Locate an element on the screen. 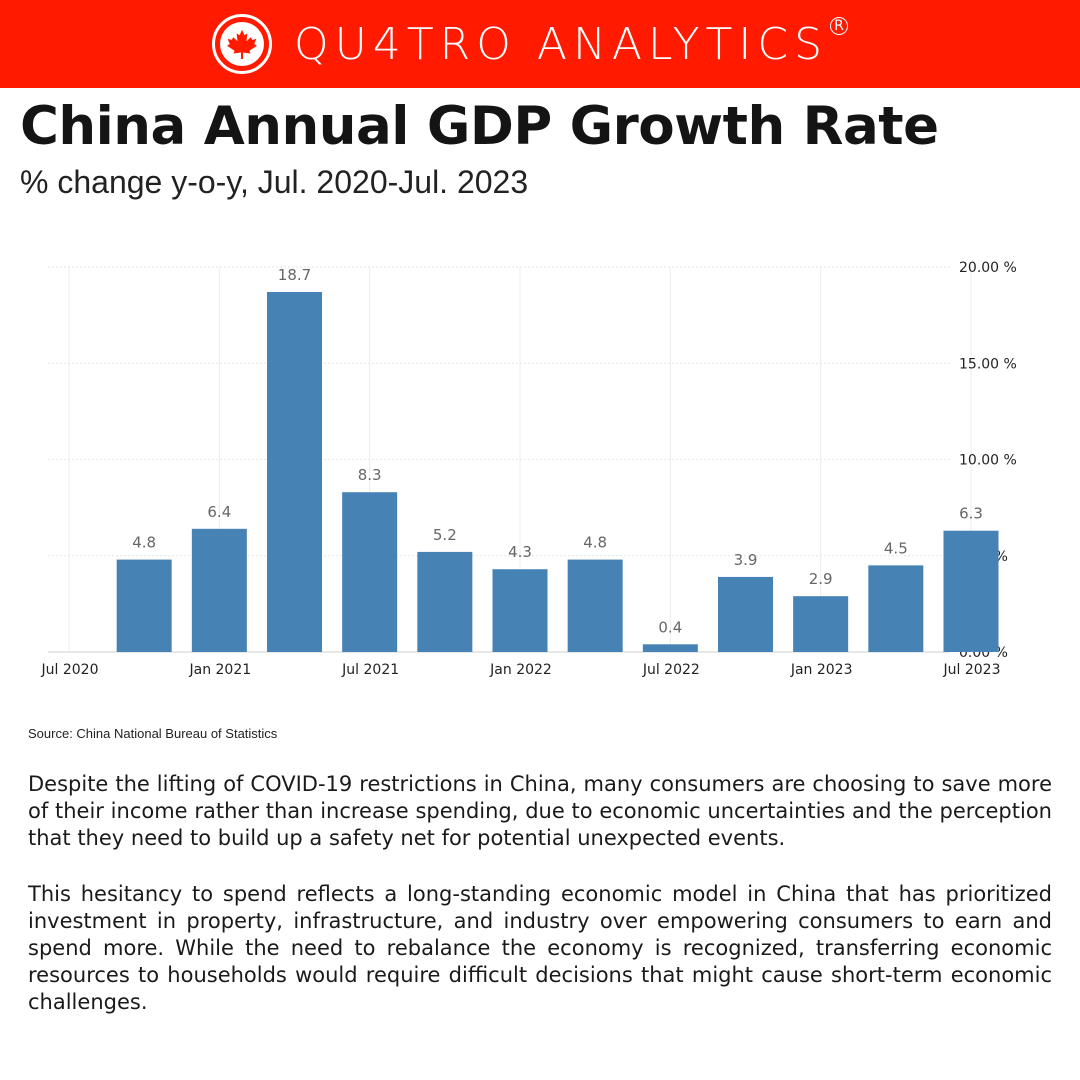 The image size is (1080, 1080). x-tick-label: Jan 2021 is located at coordinates (219, 670).